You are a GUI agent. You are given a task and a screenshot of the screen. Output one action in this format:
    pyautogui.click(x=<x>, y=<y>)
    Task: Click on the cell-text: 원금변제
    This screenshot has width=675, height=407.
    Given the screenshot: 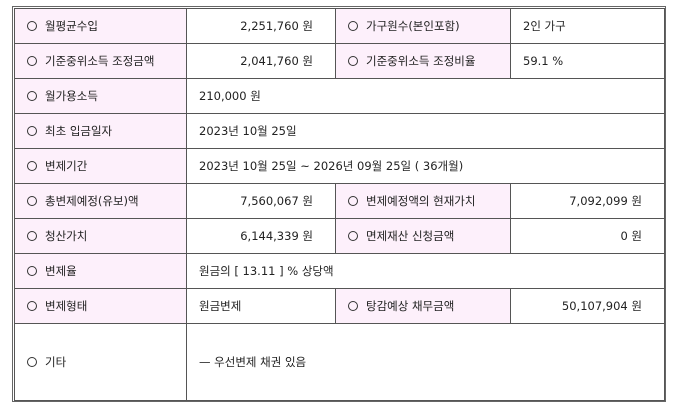 What is the action you would take?
    pyautogui.click(x=220, y=306)
    